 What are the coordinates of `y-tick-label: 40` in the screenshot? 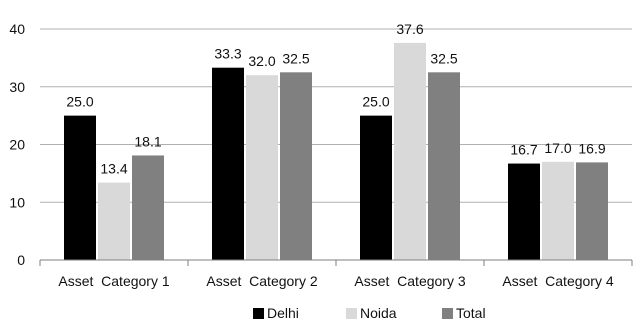 It's located at (17, 29).